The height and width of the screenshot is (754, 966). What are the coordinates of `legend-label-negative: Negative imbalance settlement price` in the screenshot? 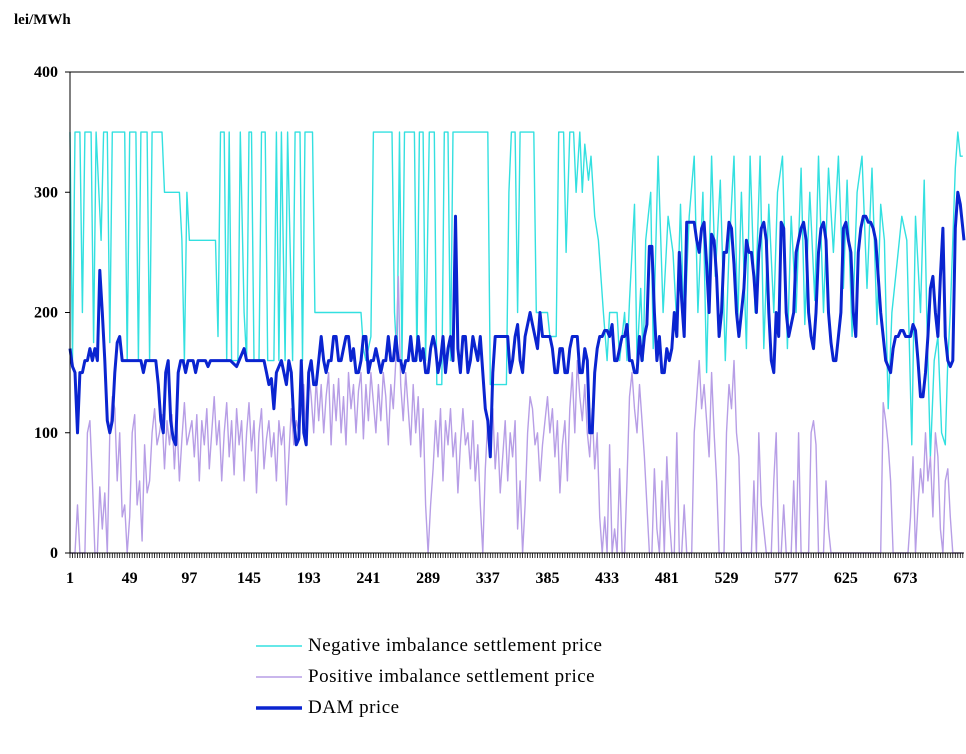 It's located at (455, 645).